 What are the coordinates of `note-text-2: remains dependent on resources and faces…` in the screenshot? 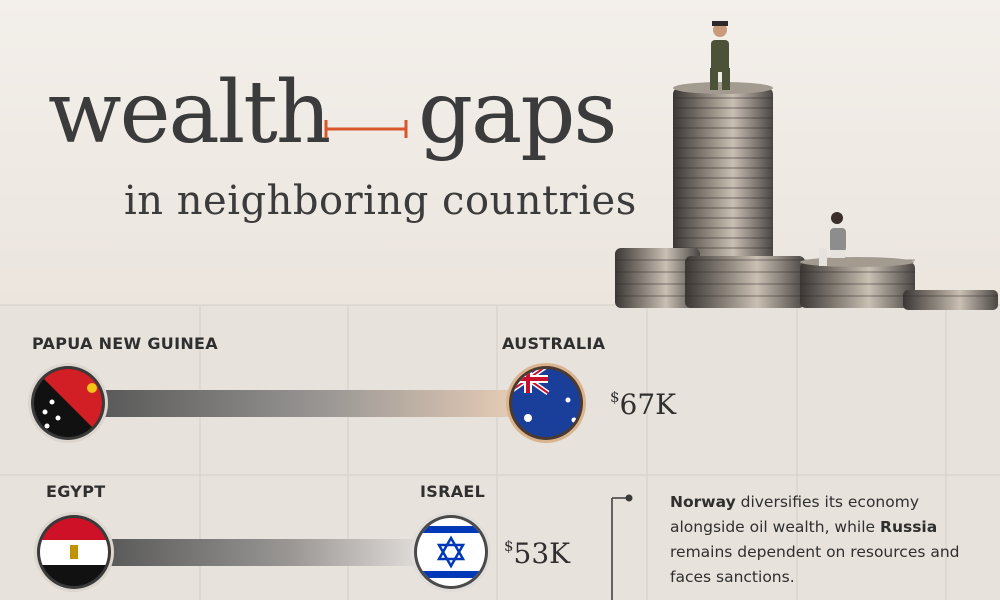 It's located at (815, 564).